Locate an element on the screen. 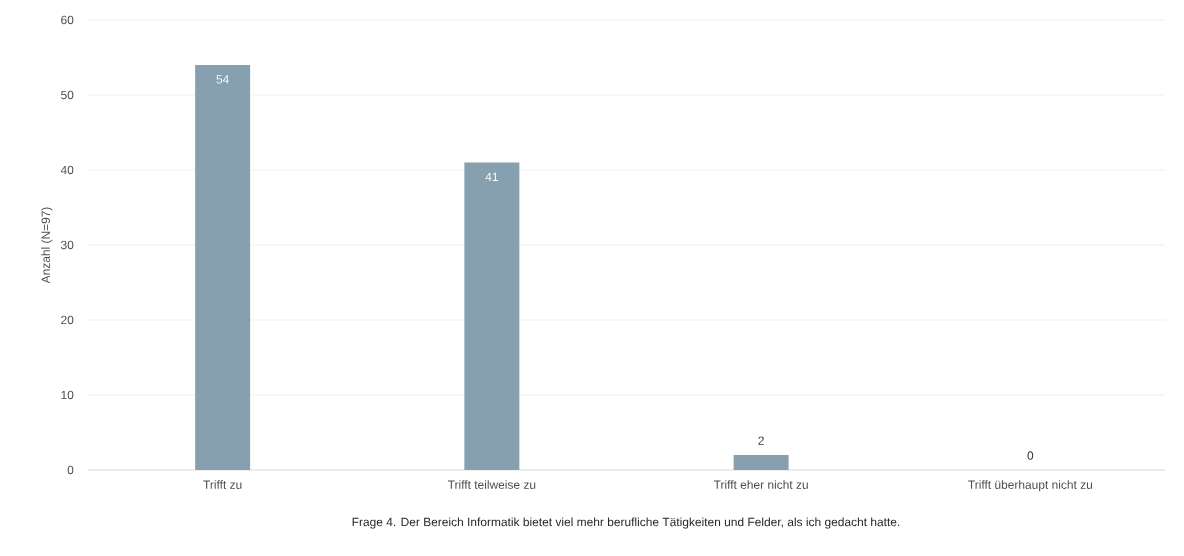 This screenshot has height=556, width=1184. data-label: 54 is located at coordinates (222, 79).